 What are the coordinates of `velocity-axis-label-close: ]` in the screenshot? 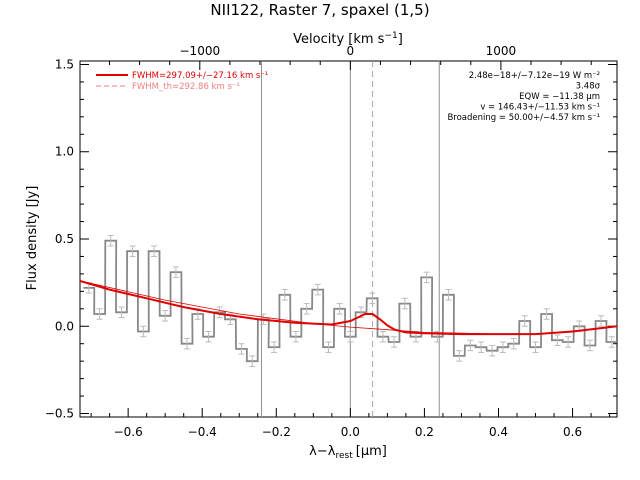 It's located at (400, 39).